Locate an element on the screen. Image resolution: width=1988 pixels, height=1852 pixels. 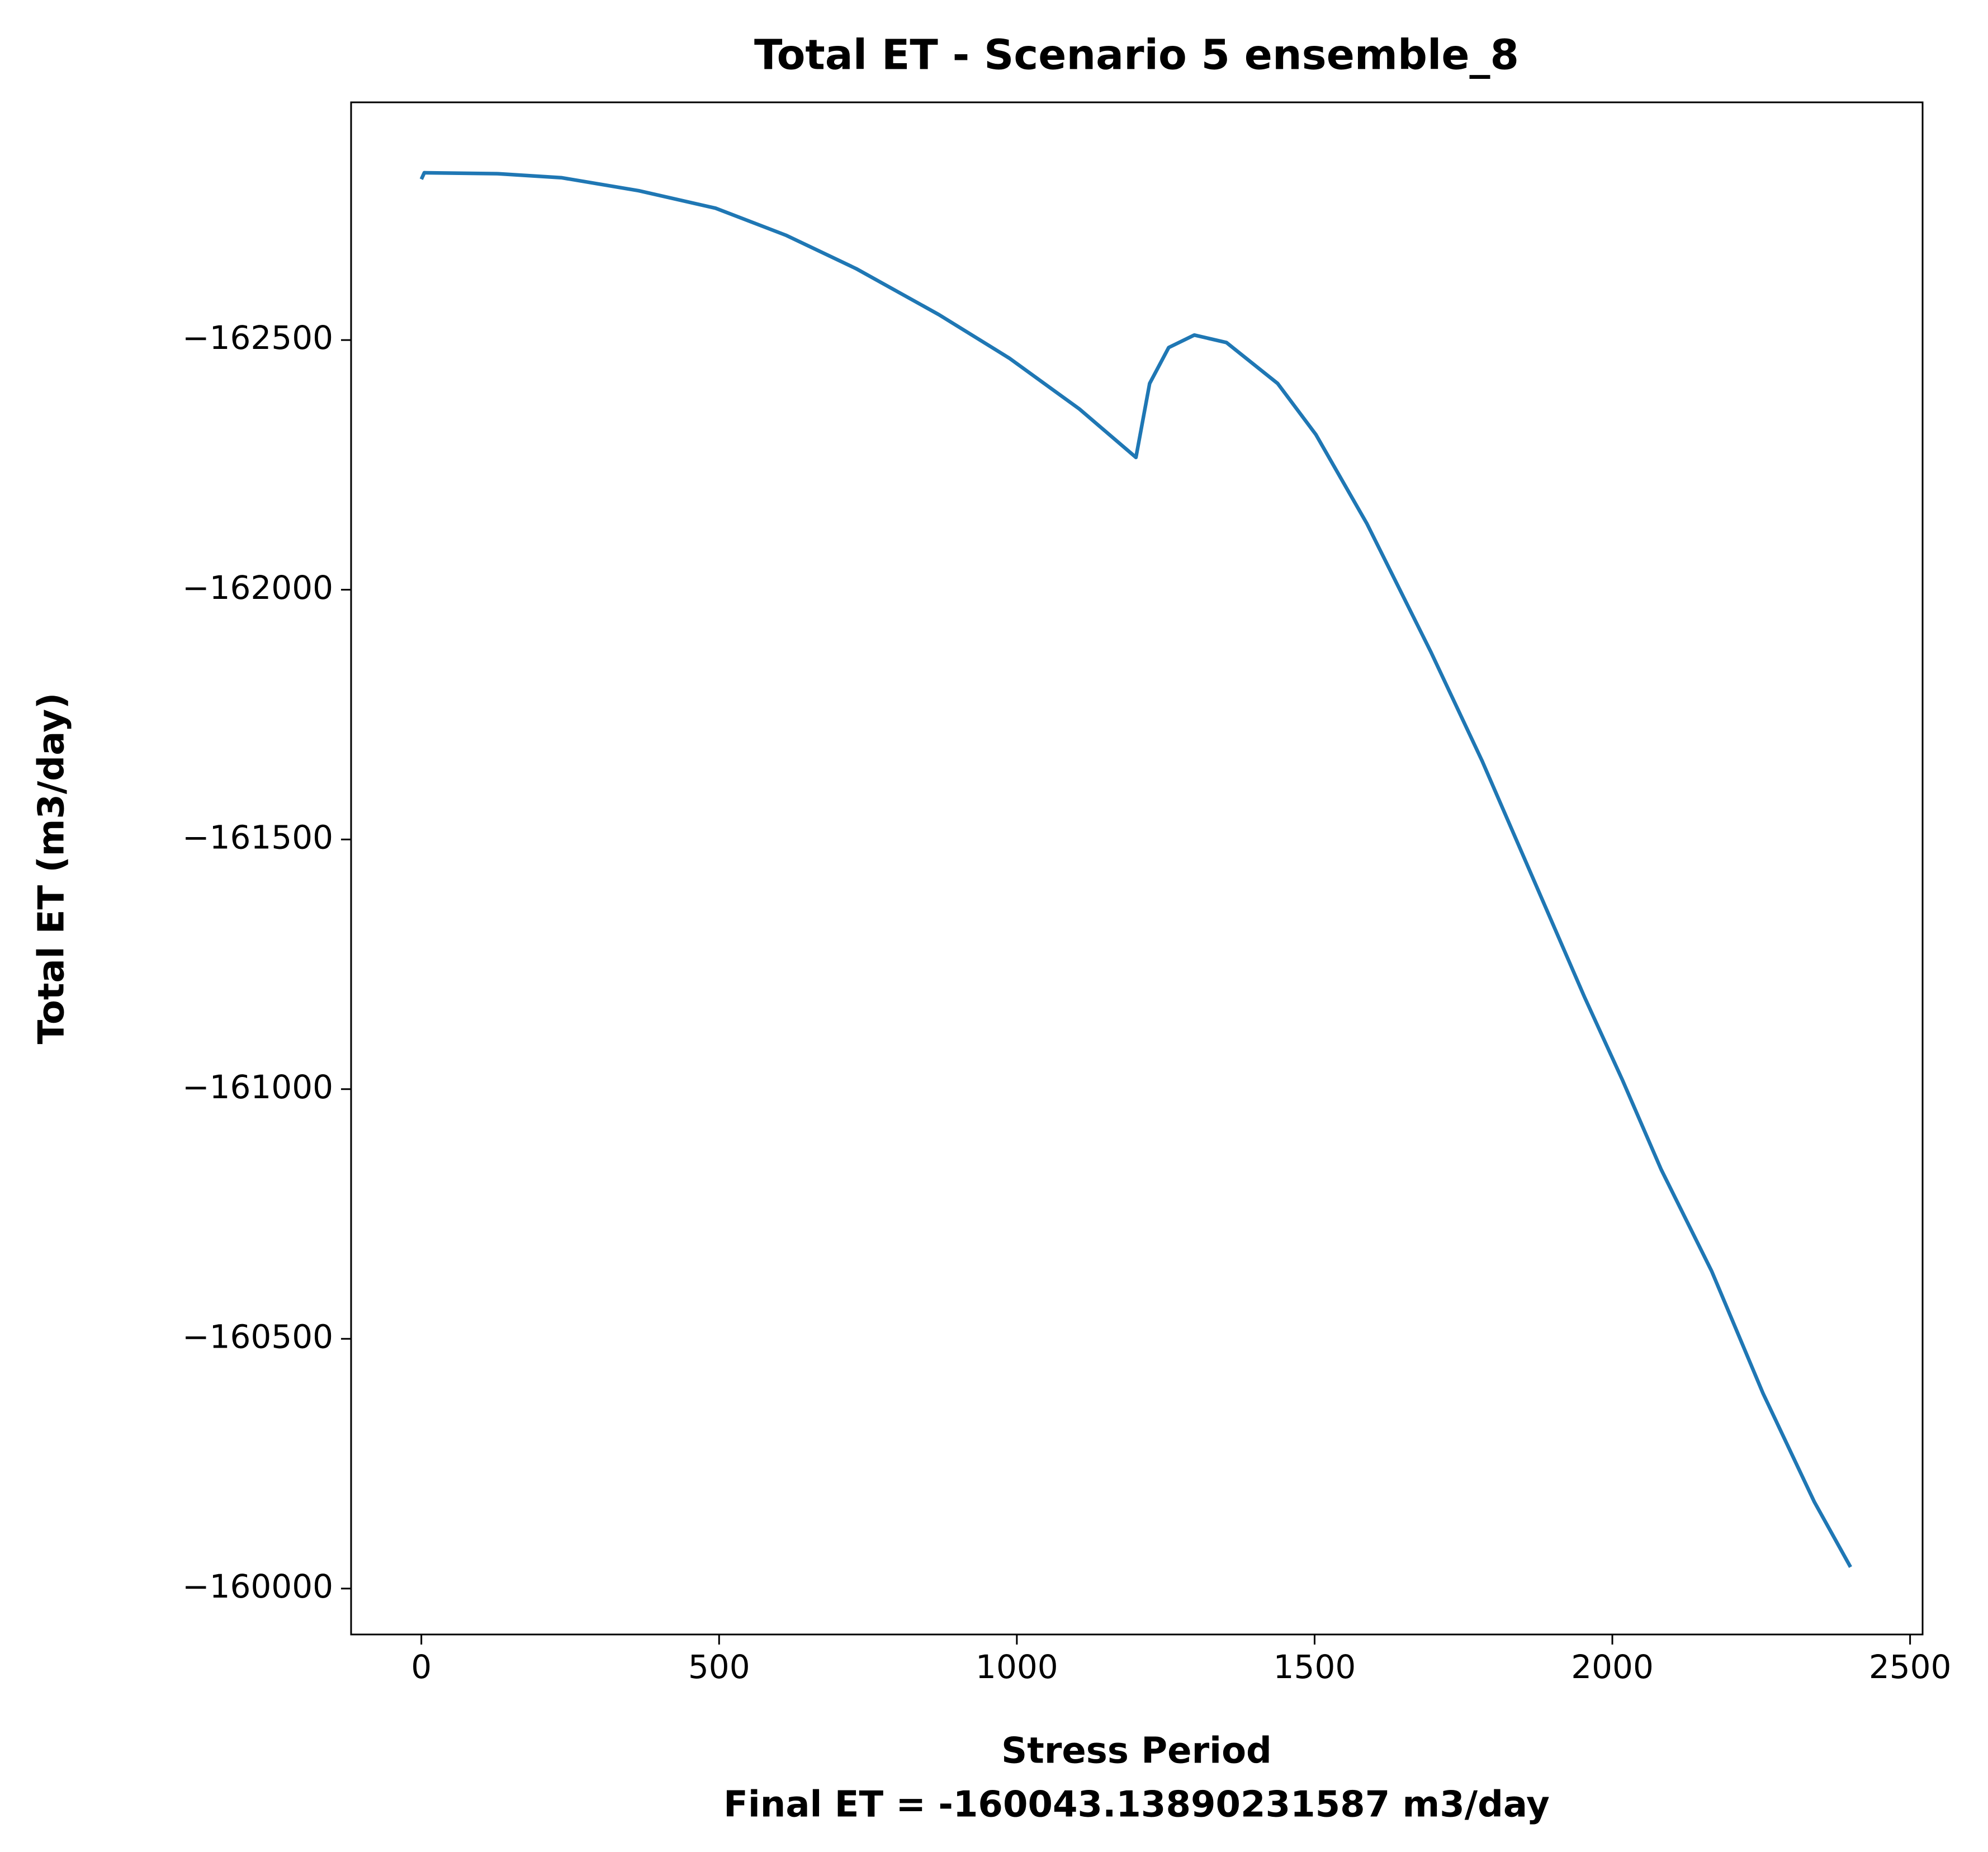
x-tick-label: 2500 is located at coordinates (1910, 1667).